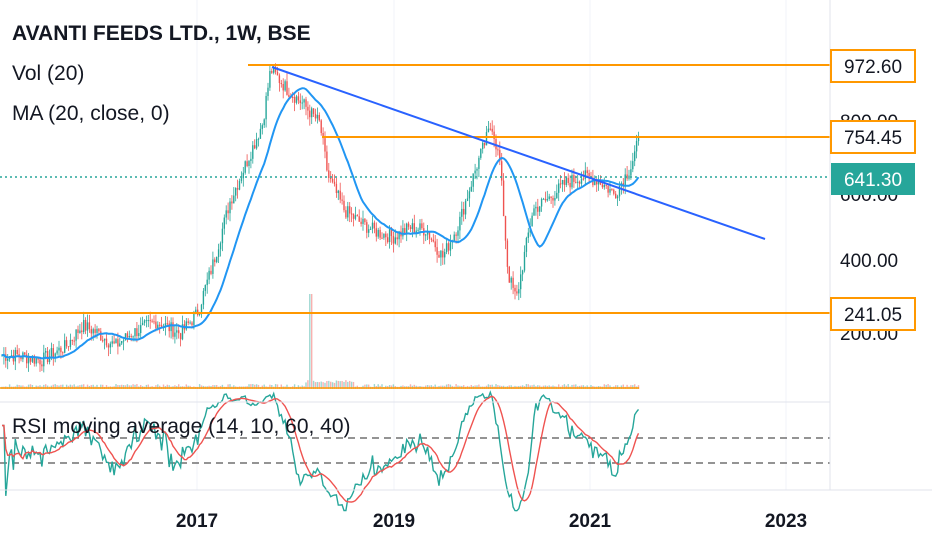 The height and width of the screenshot is (550, 932). I want to click on price-tags: 972.60 754.45 641.30 241.05, so click(873, 190).